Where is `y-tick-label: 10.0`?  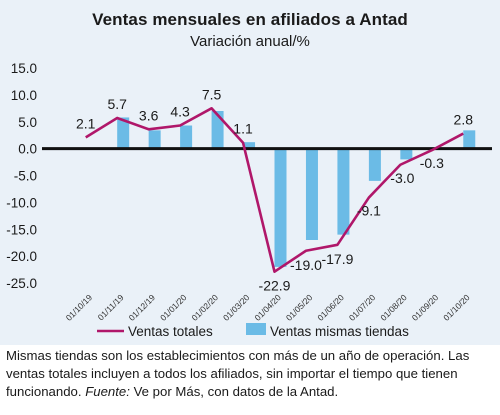 y-tick-label: 10.0 is located at coordinates (24, 95).